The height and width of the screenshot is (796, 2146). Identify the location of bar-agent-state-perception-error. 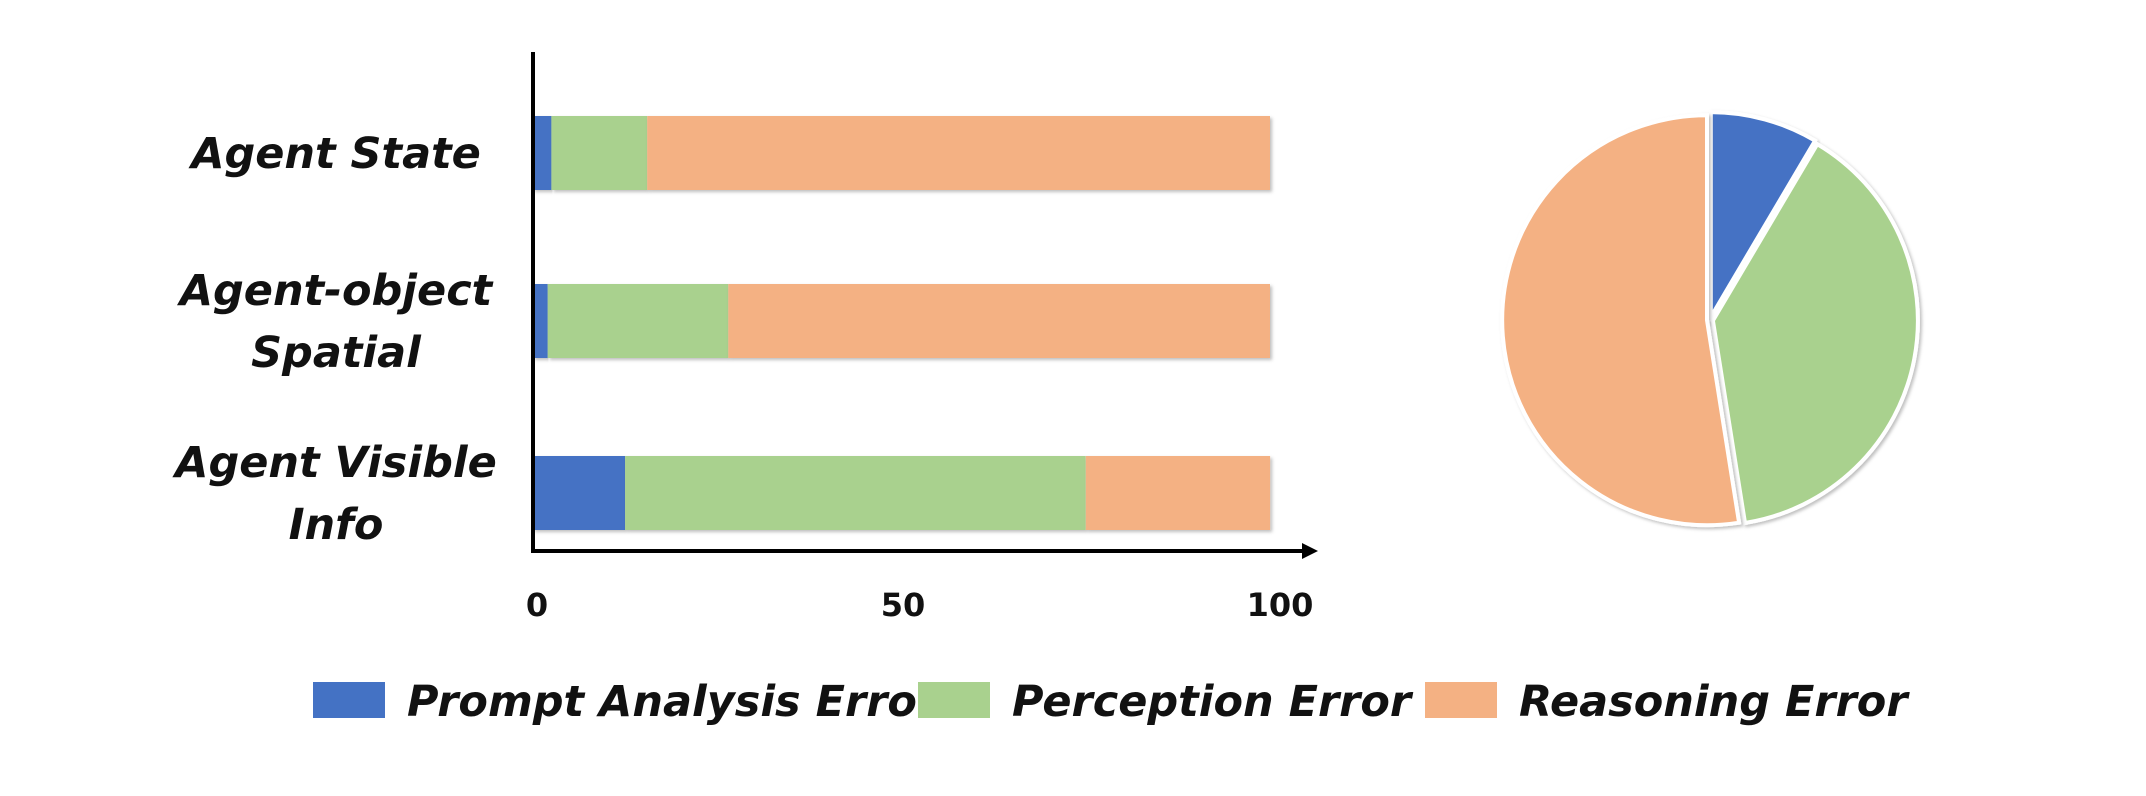
(599, 153).